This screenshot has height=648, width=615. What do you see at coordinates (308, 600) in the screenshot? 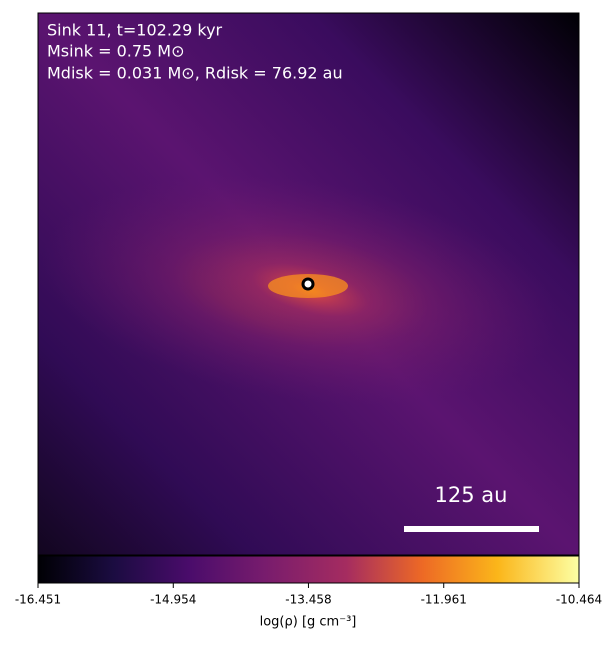
I see `x-tick-label: -13.458` at bounding box center [308, 600].